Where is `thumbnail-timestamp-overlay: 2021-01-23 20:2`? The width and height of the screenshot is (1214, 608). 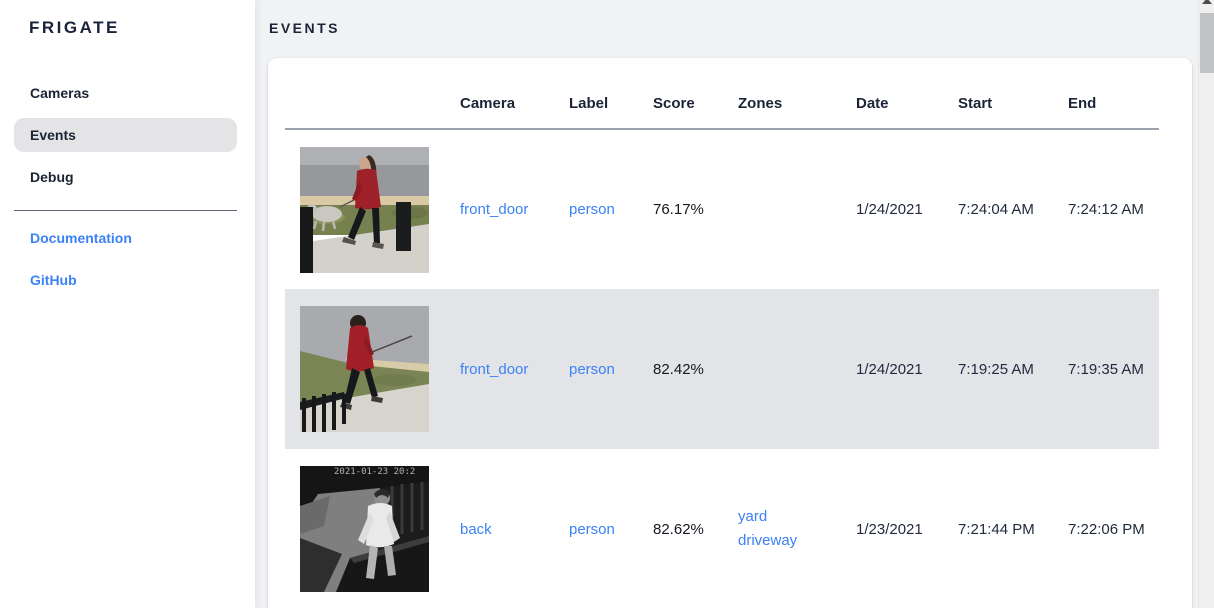
thumbnail-timestamp-overlay: 2021-01-23 20:2 is located at coordinates (374, 472).